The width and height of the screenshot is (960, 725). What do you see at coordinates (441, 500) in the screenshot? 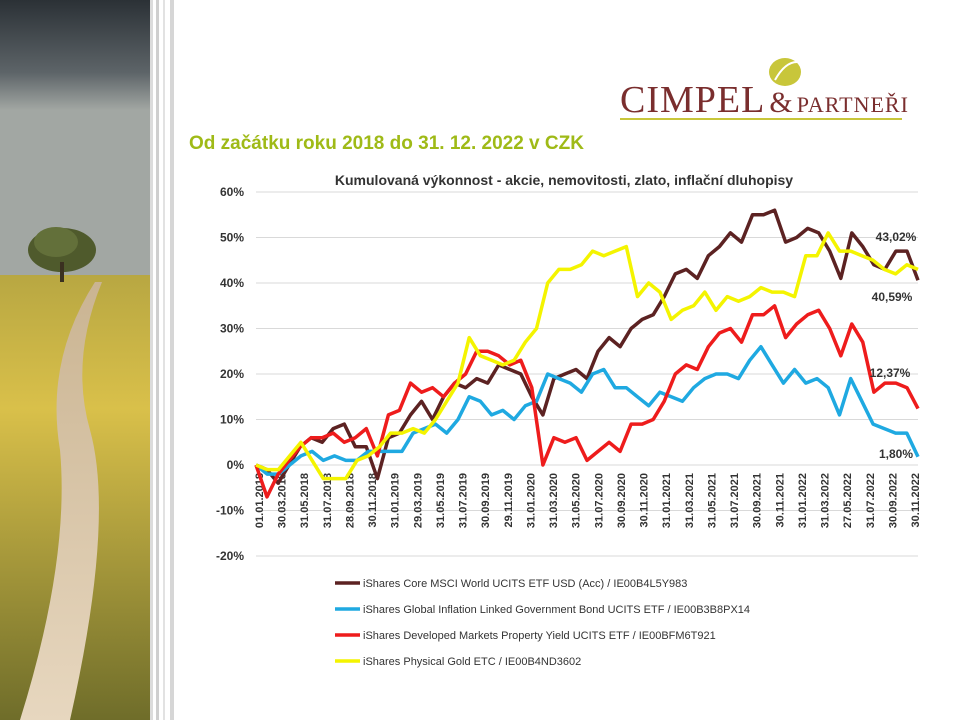
I see `x-tick-label: 31.05.2019` at bounding box center [441, 500].